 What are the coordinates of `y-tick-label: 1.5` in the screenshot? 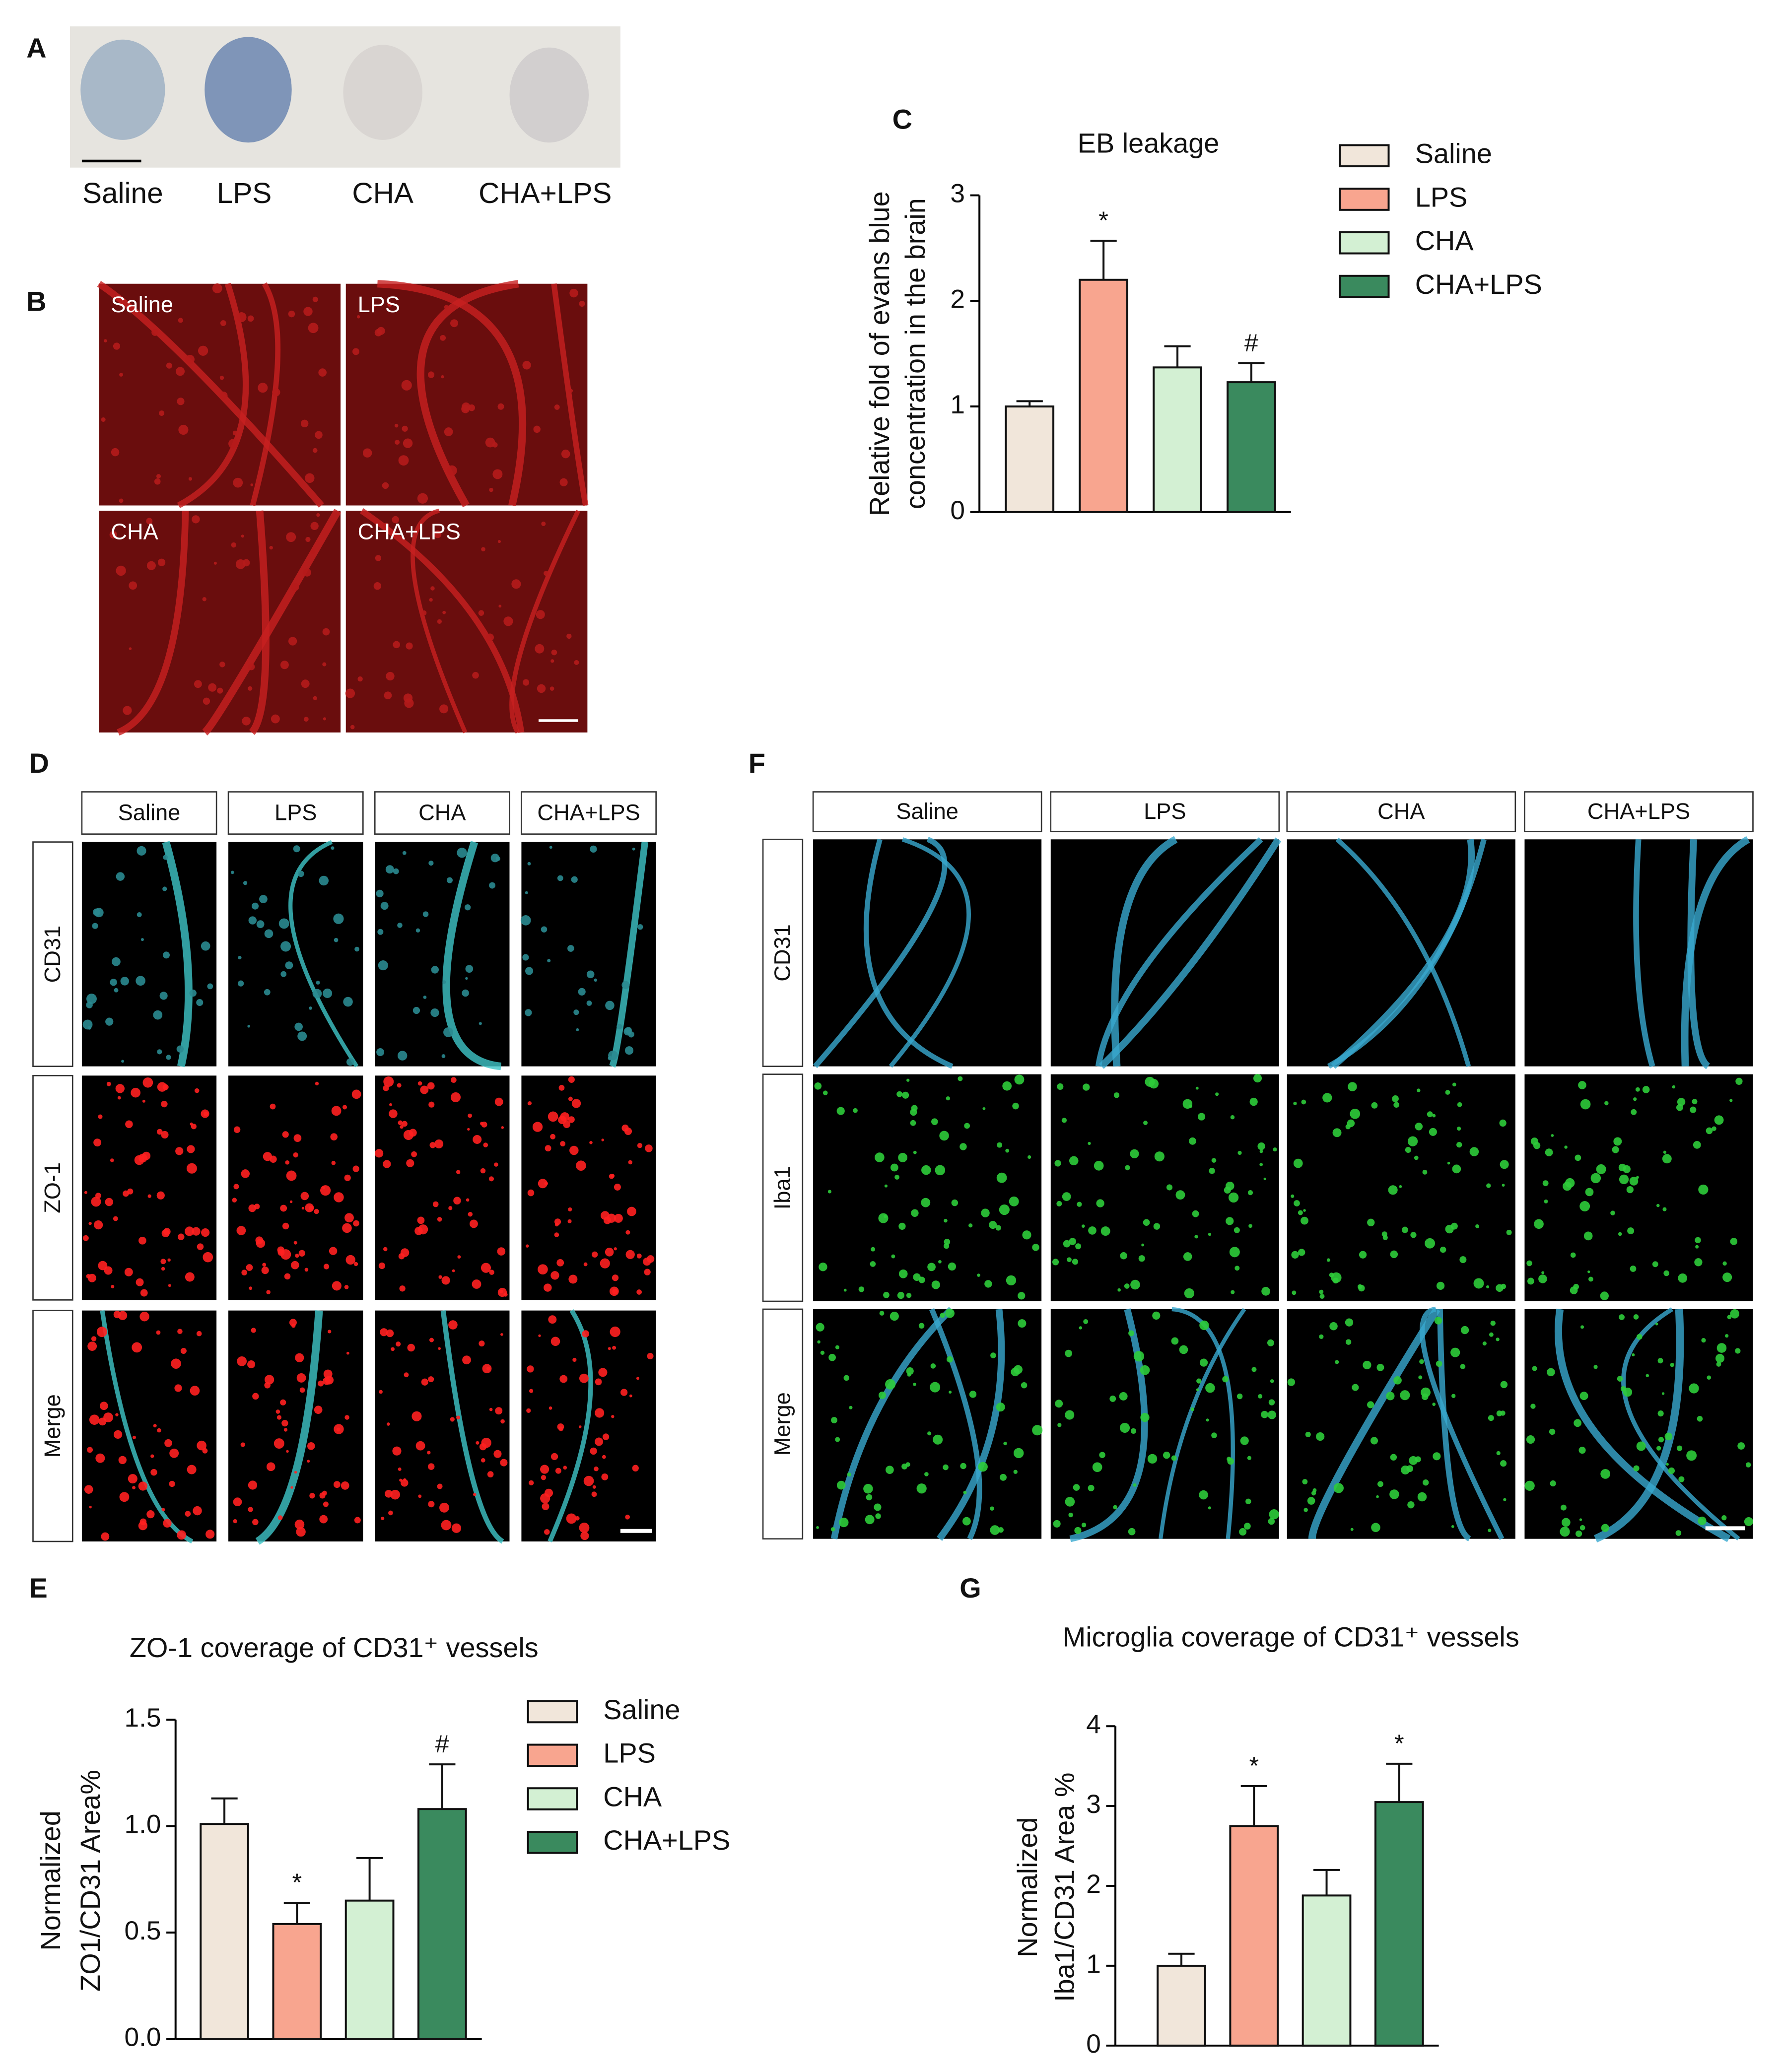 It's located at (143, 1718).